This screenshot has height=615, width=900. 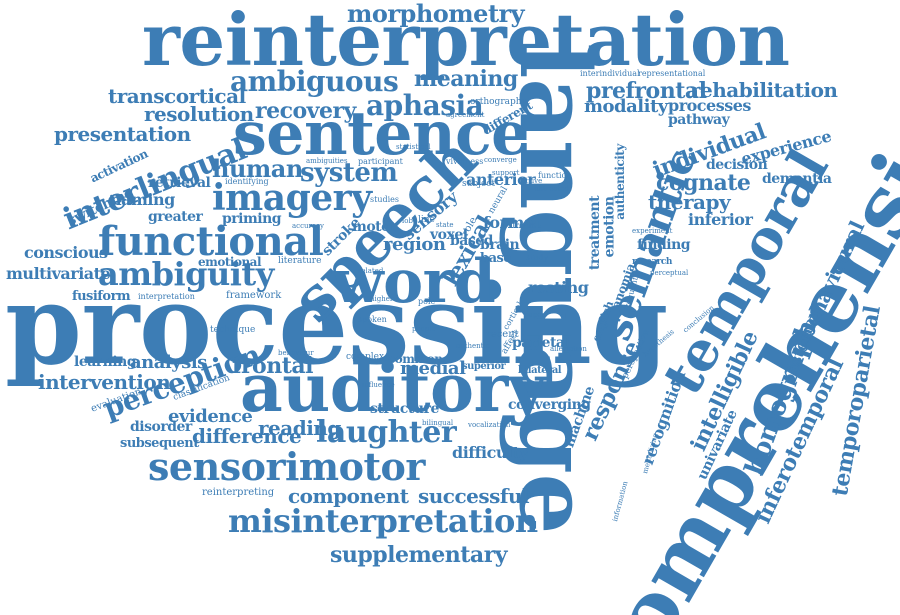 What do you see at coordinates (299, 428) in the screenshot?
I see `word-reading: reading` at bounding box center [299, 428].